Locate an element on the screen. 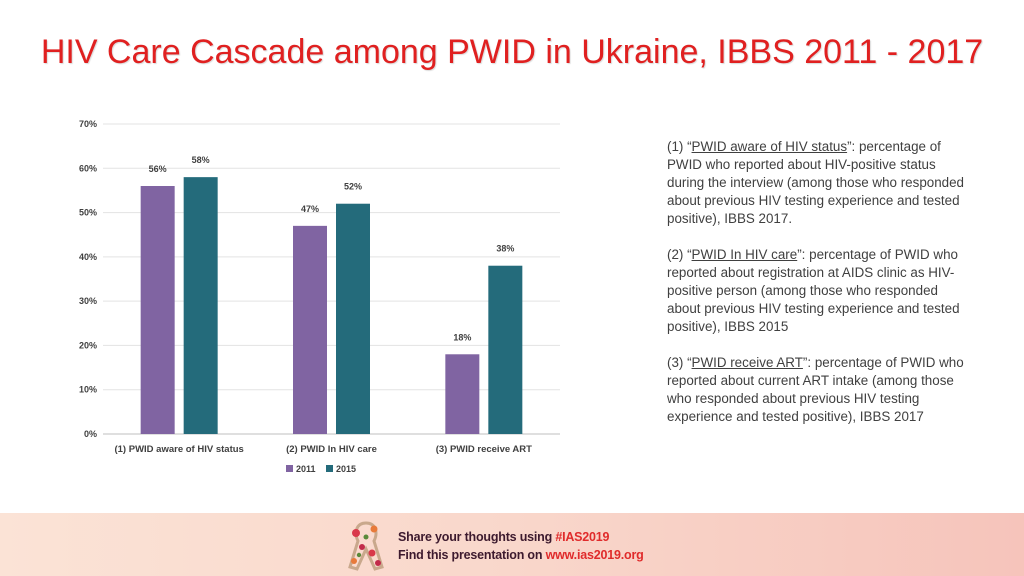 This screenshot has height=576, width=1024. y-tick-label: 0% is located at coordinates (90, 434).